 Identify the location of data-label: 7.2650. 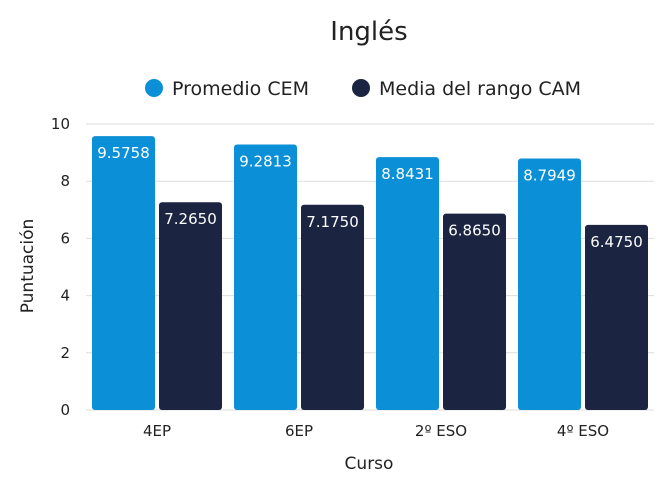
(190, 219).